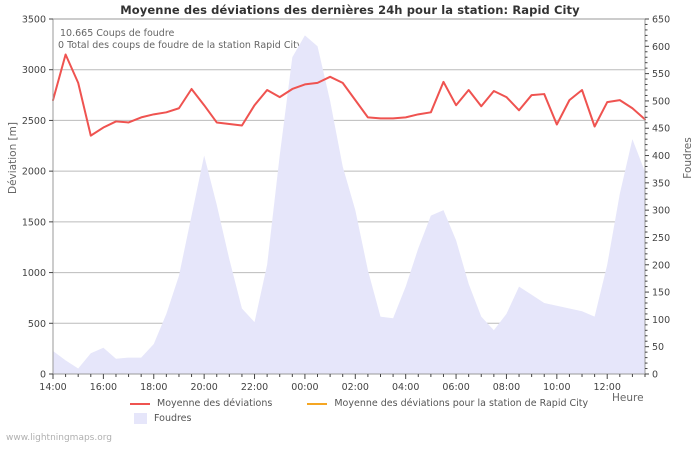 The image size is (700, 450). Describe the element at coordinates (140, 418) in the screenshot. I see `legend-area-swatch-foudres` at that location.